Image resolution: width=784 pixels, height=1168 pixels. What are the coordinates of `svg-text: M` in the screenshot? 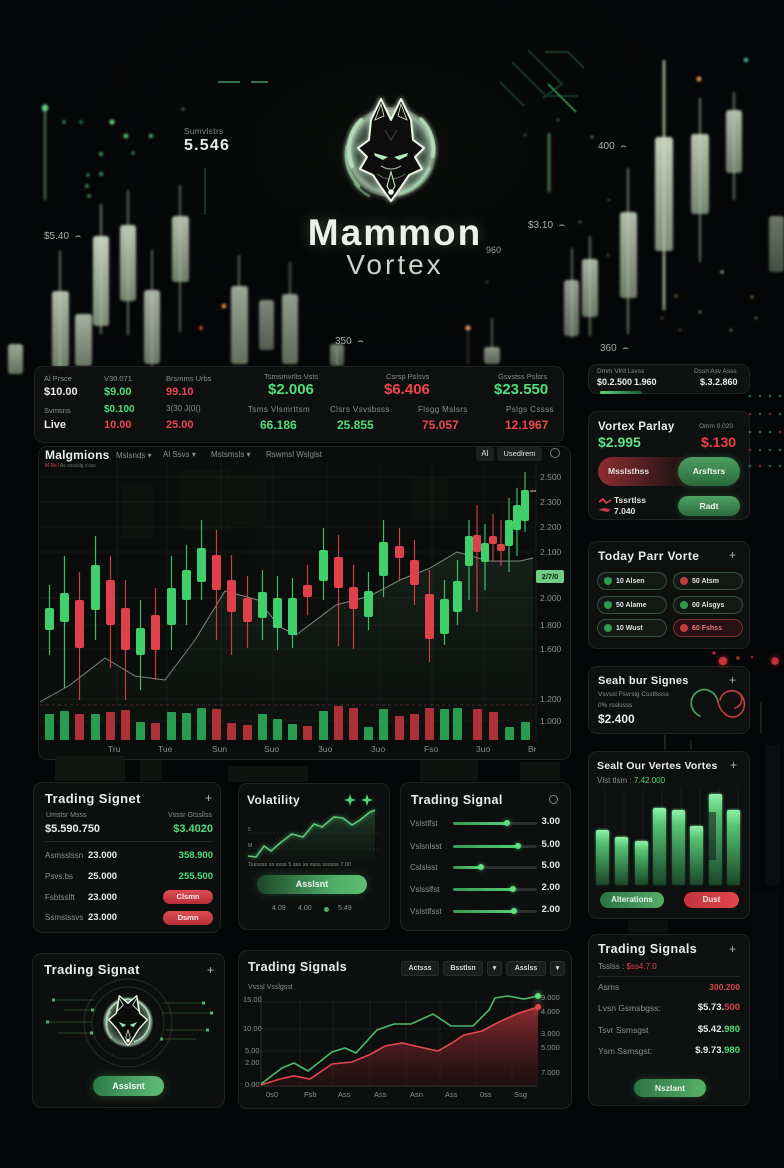 It's located at (250, 846).